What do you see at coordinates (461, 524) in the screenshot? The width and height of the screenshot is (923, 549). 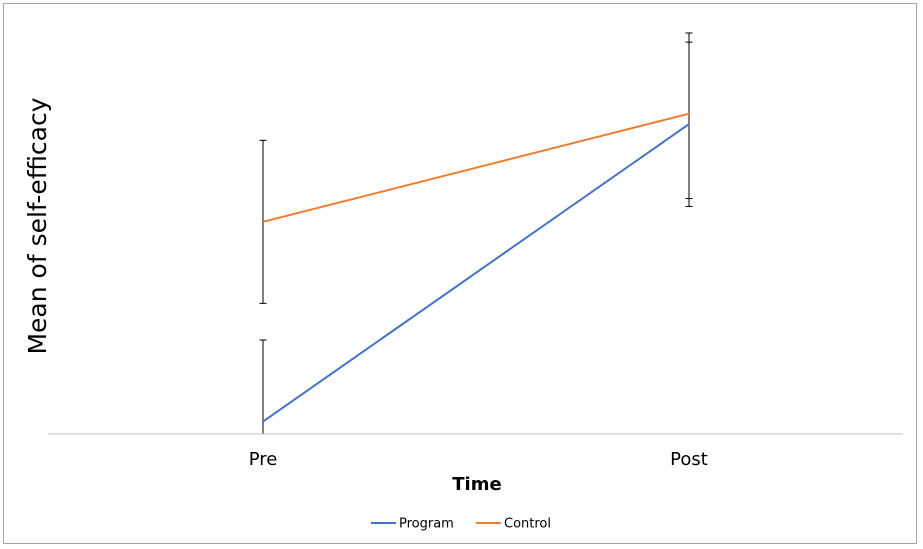 I see `legend: Program Control` at bounding box center [461, 524].